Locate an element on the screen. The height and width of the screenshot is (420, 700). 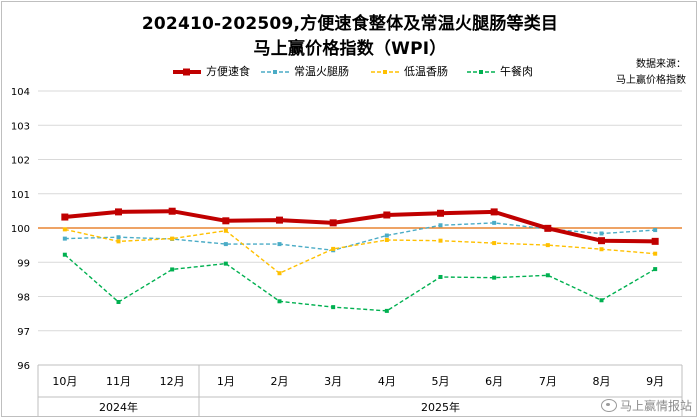
legend-label: 方便速食 is located at coordinates (228, 71).